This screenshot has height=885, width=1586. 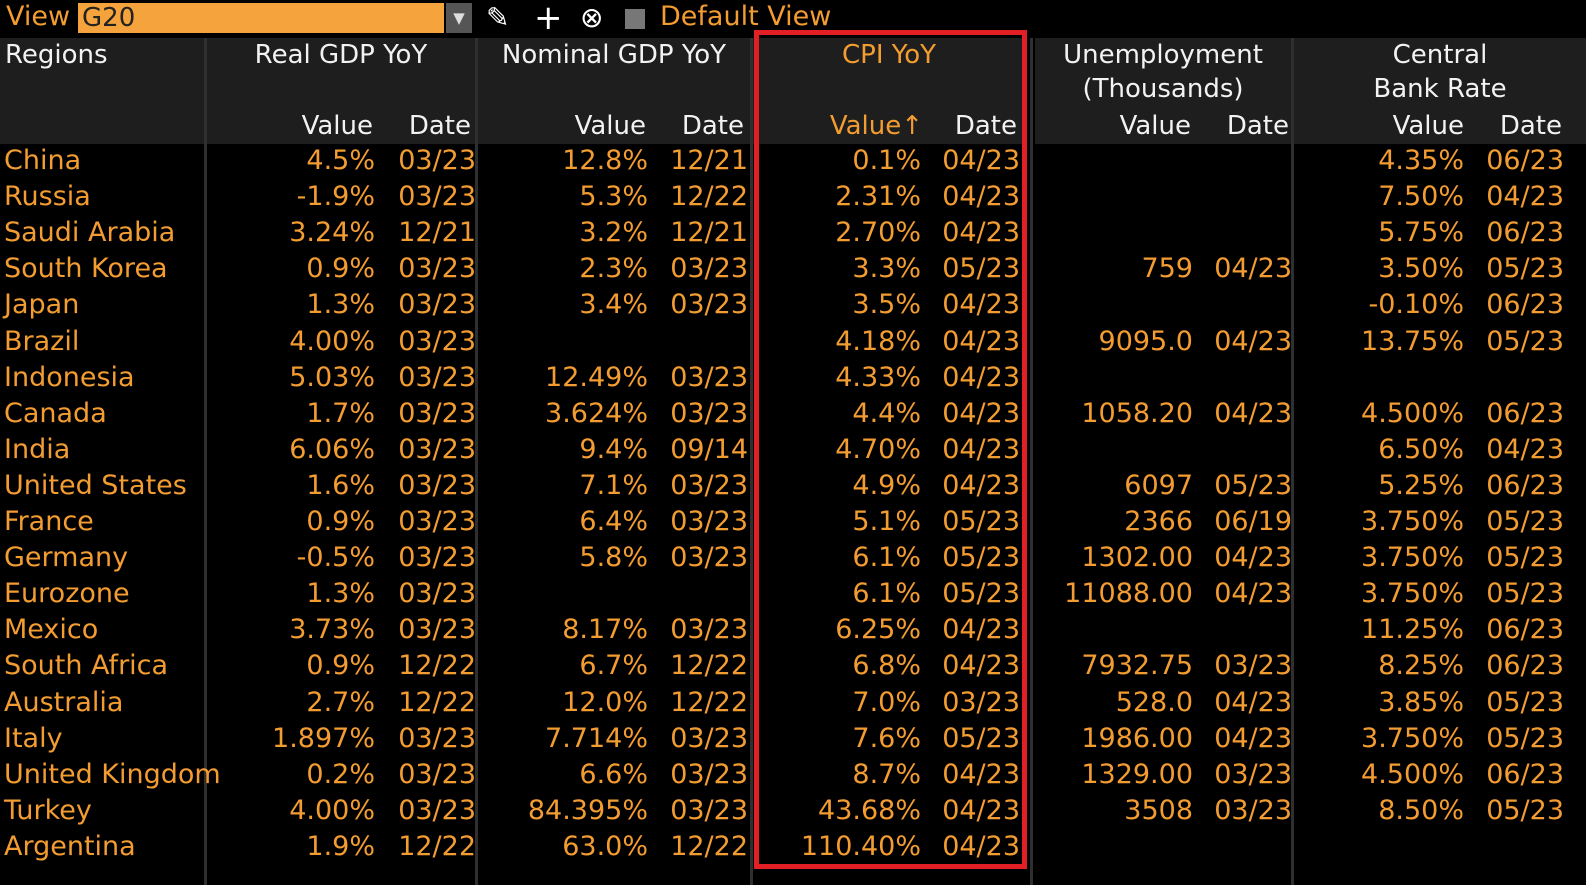 What do you see at coordinates (69, 377) in the screenshot?
I see `region-cell: Indonesia` at bounding box center [69, 377].